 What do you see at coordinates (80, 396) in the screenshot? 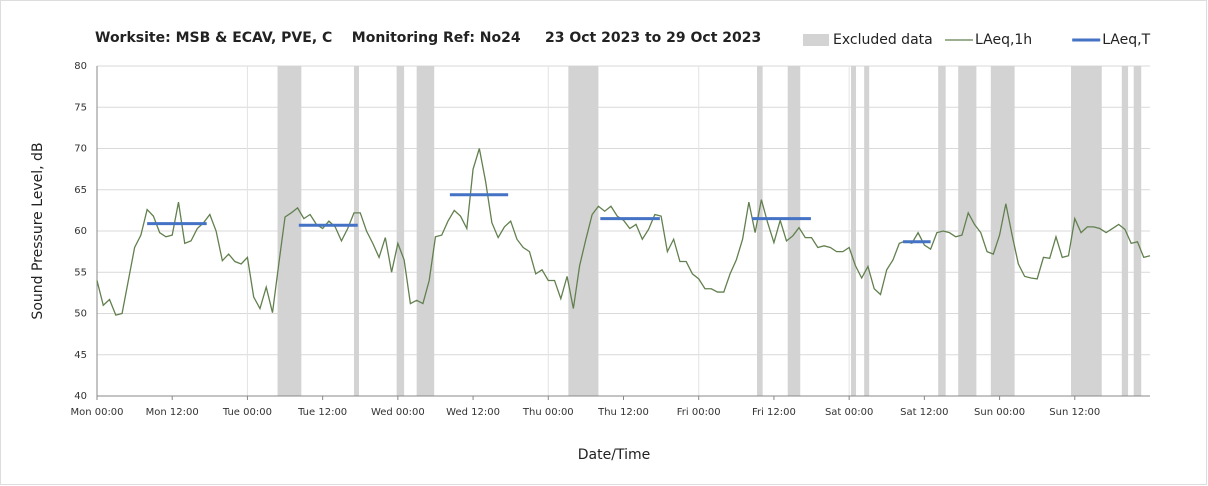
I see `y-tick-label: 40` at bounding box center [80, 396].